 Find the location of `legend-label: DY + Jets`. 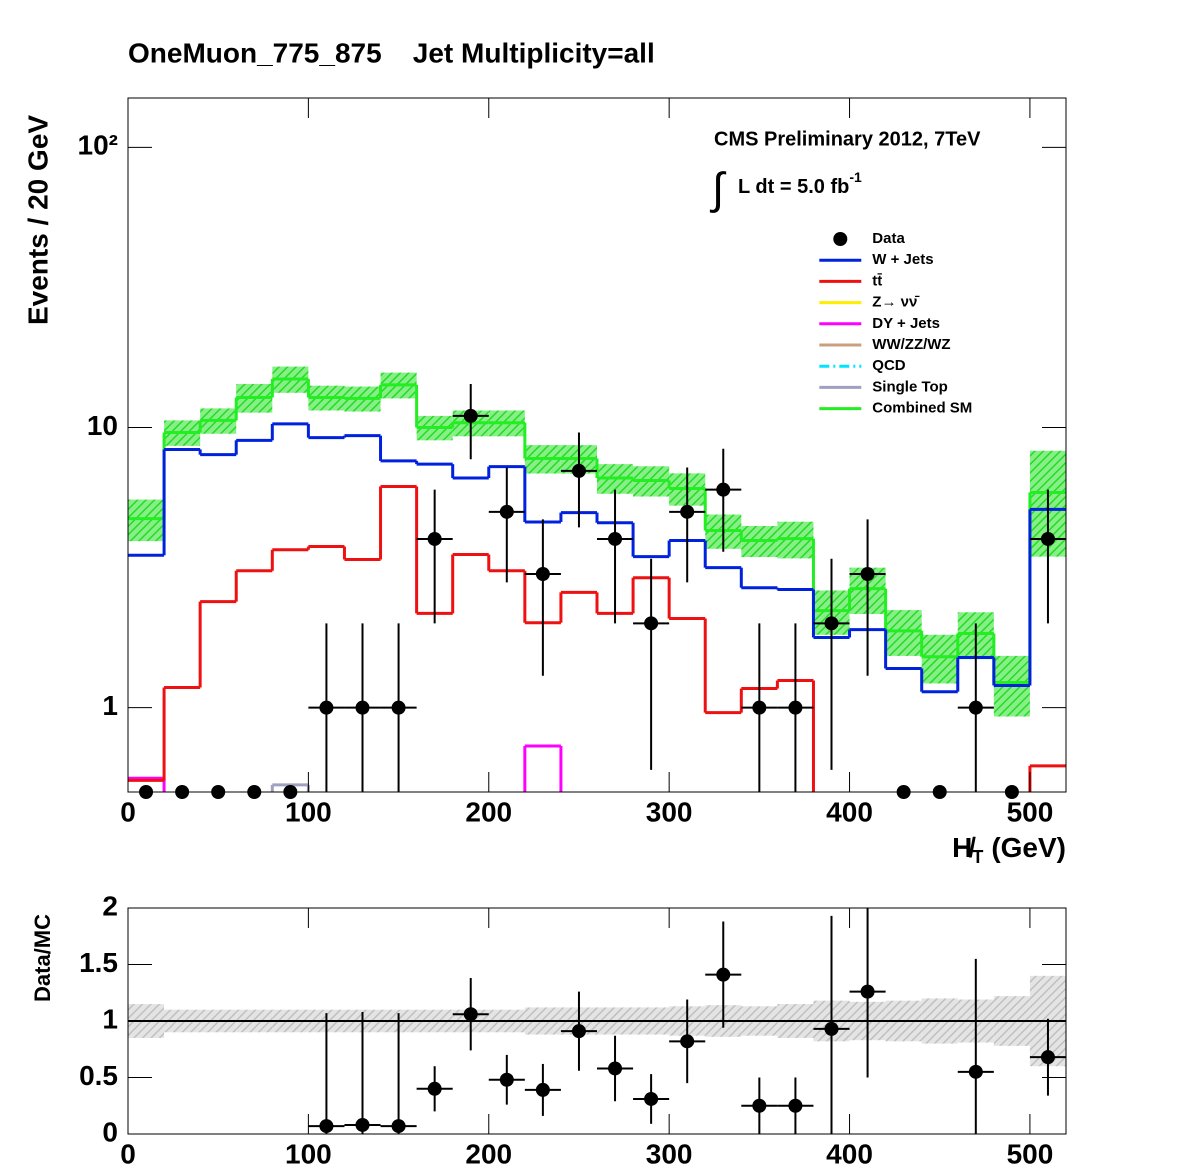

legend-label: DY + Jets is located at coordinates (906, 323).